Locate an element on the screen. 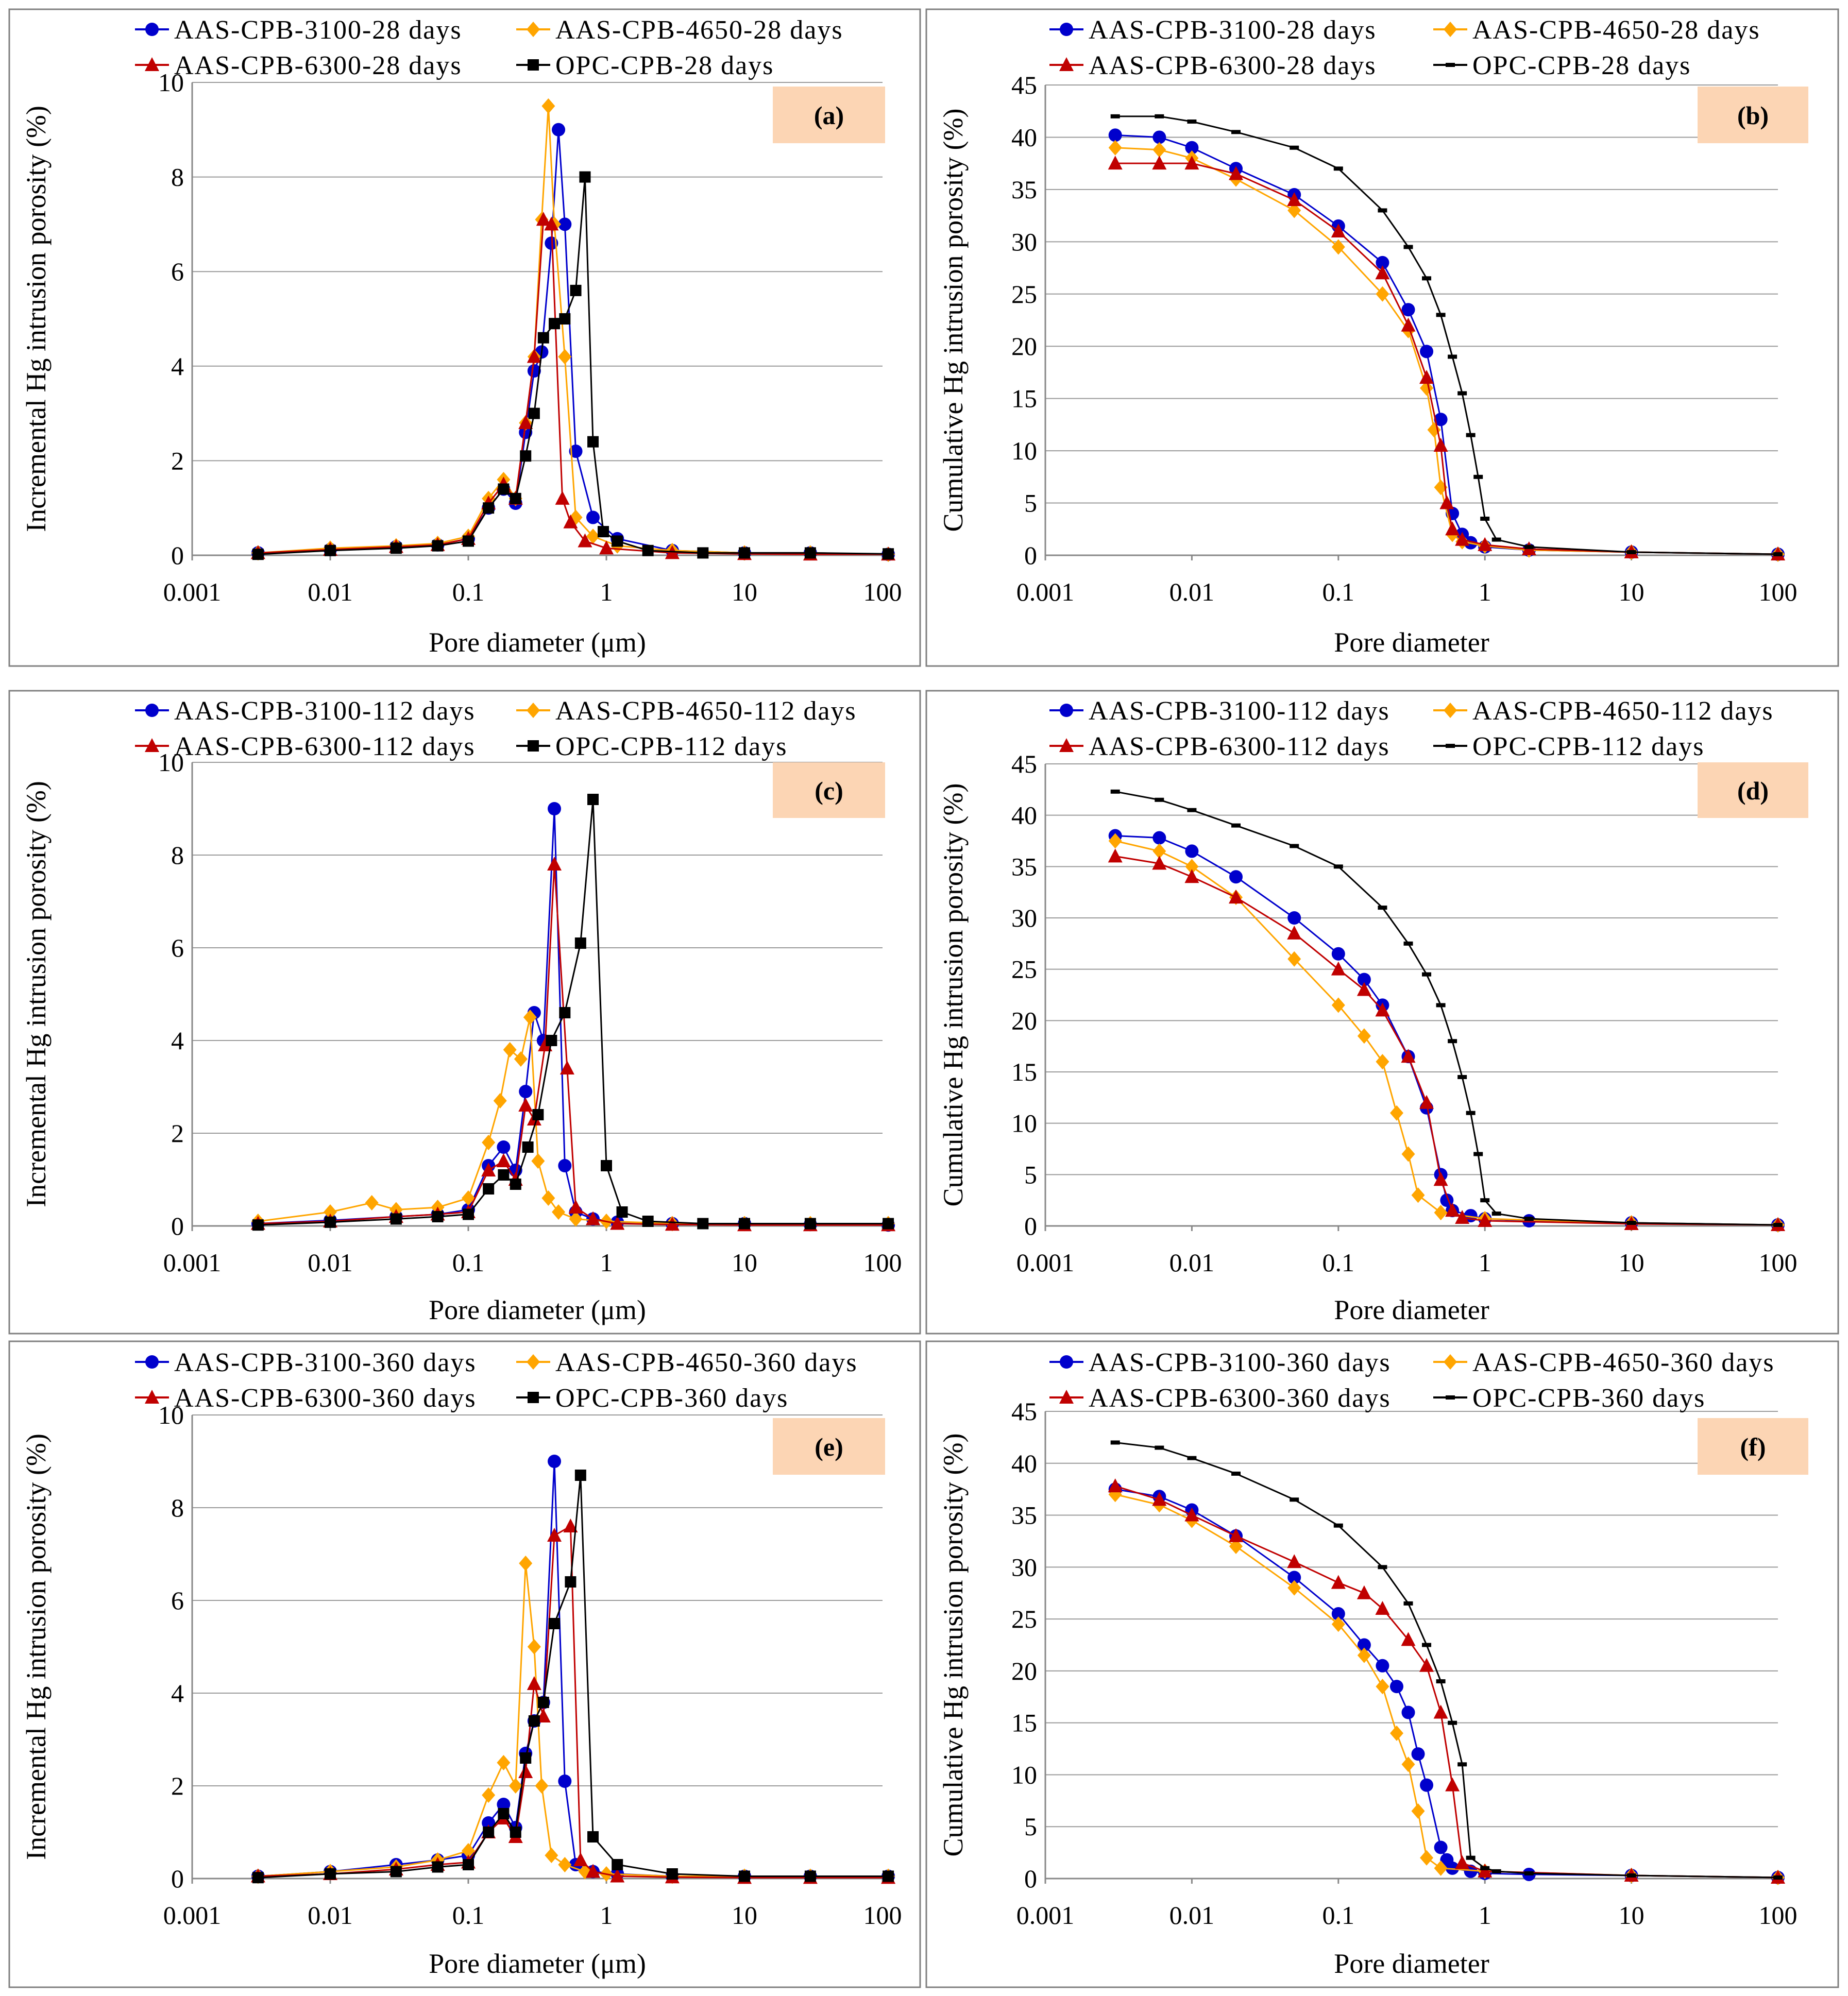 The image size is (1848, 1996). panel-tag: (b) is located at coordinates (1753, 115).